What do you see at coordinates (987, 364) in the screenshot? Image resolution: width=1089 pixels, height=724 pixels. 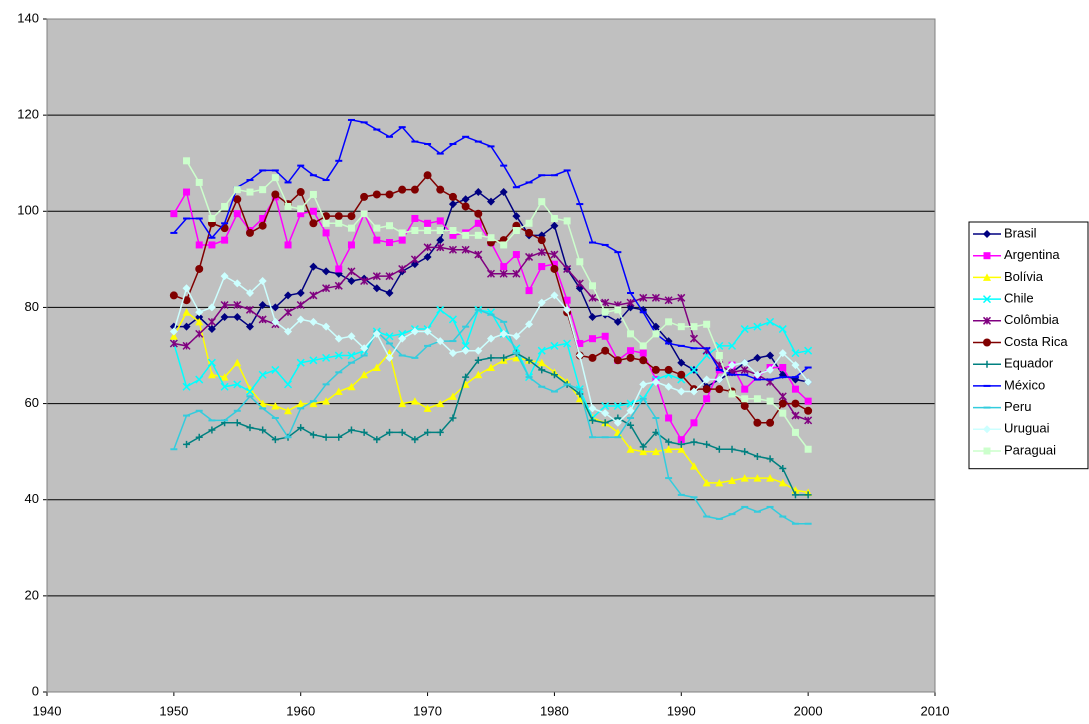 I see `legend-marker` at bounding box center [987, 364].